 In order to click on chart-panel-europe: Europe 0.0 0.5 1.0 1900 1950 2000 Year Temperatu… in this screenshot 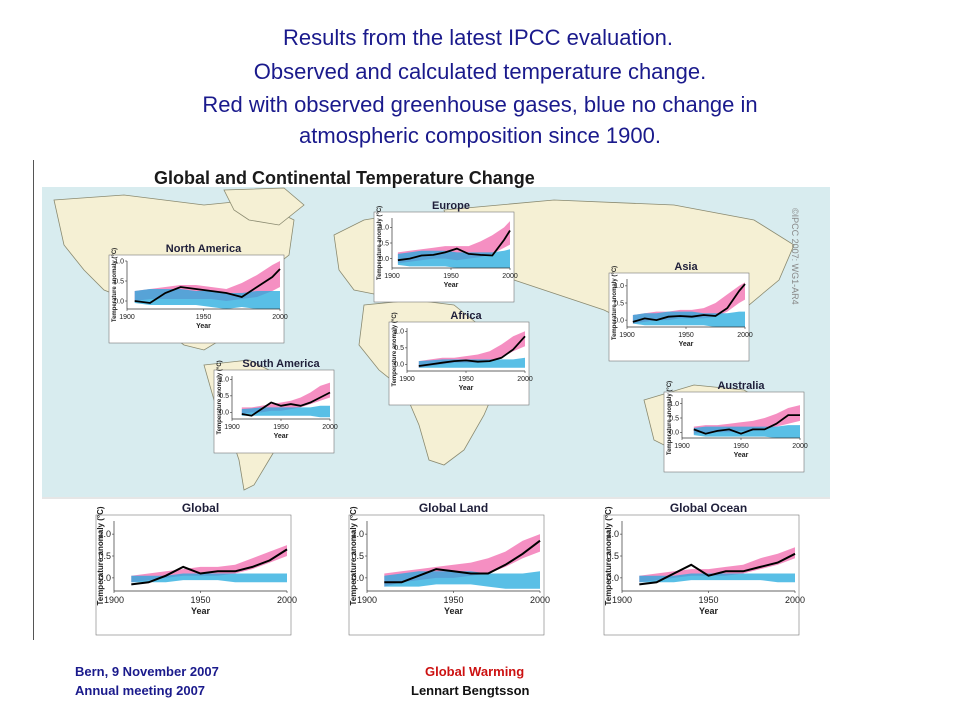, I will do `click(445, 251)`.